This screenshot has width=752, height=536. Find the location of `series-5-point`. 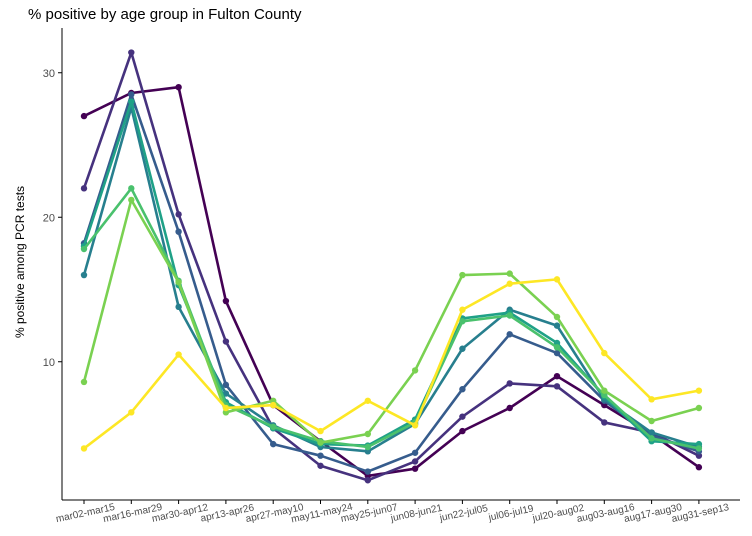

series-5-point is located at coordinates (131, 101).